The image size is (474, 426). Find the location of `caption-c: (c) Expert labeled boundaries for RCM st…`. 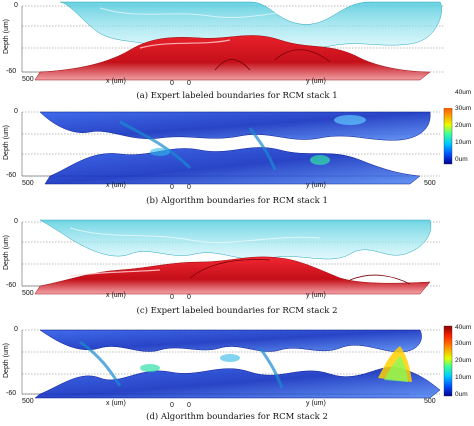

caption-c: (c) Expert labeled boundaries for RCM st… is located at coordinates (237, 311).